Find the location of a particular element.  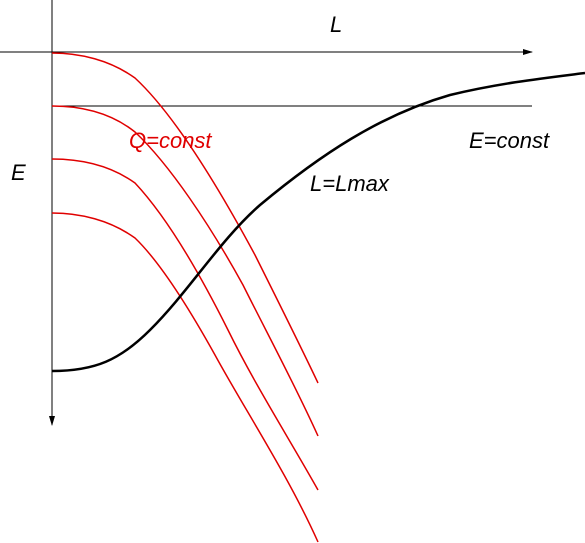

q-const-label: Q=const is located at coordinates (170, 140).